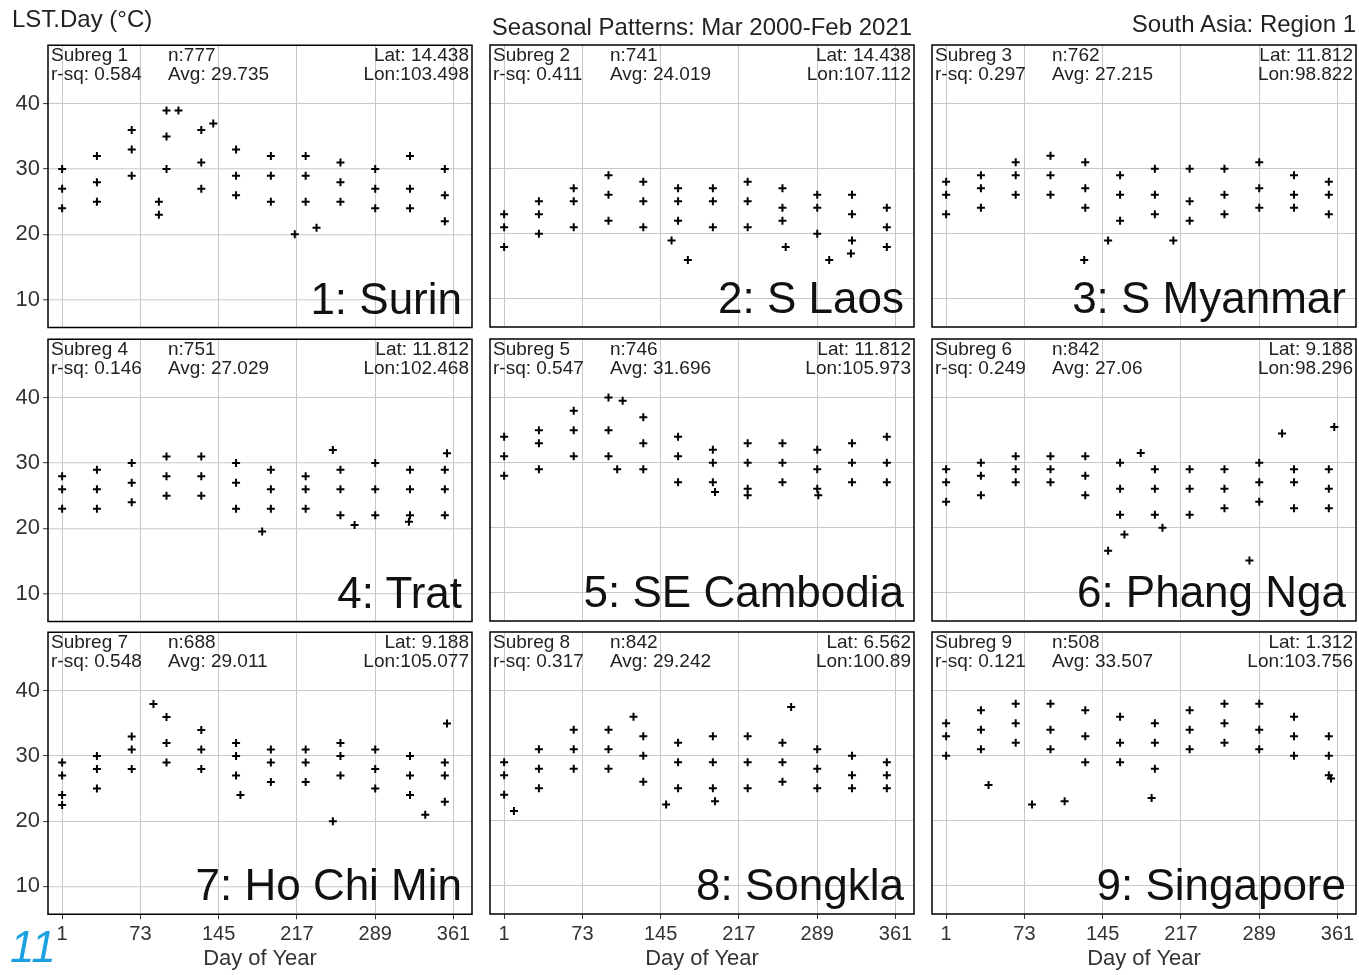 This screenshot has height=975, width=1359. I want to click on annotation: Subreg 9, so click(974, 641).